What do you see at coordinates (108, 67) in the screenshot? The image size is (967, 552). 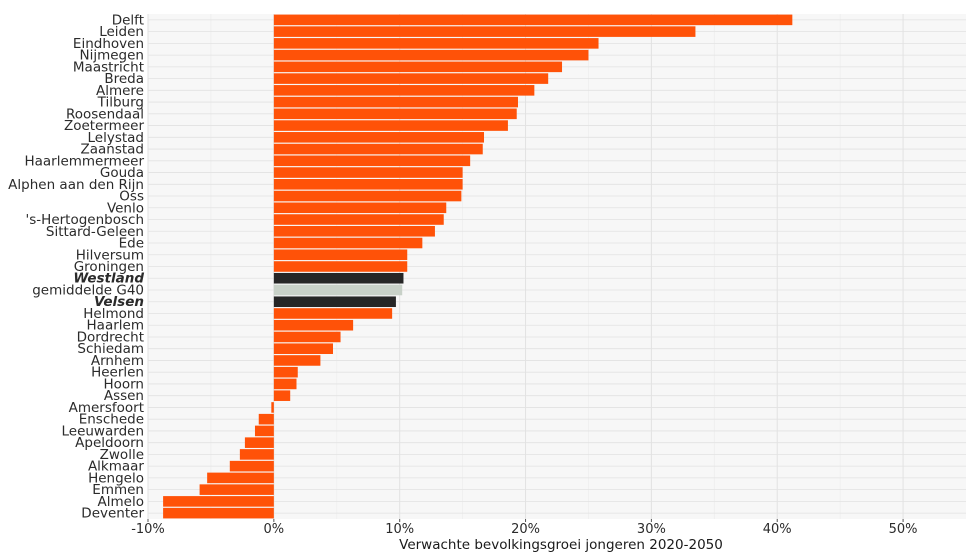 I see `category-label: Maastricht` at bounding box center [108, 67].